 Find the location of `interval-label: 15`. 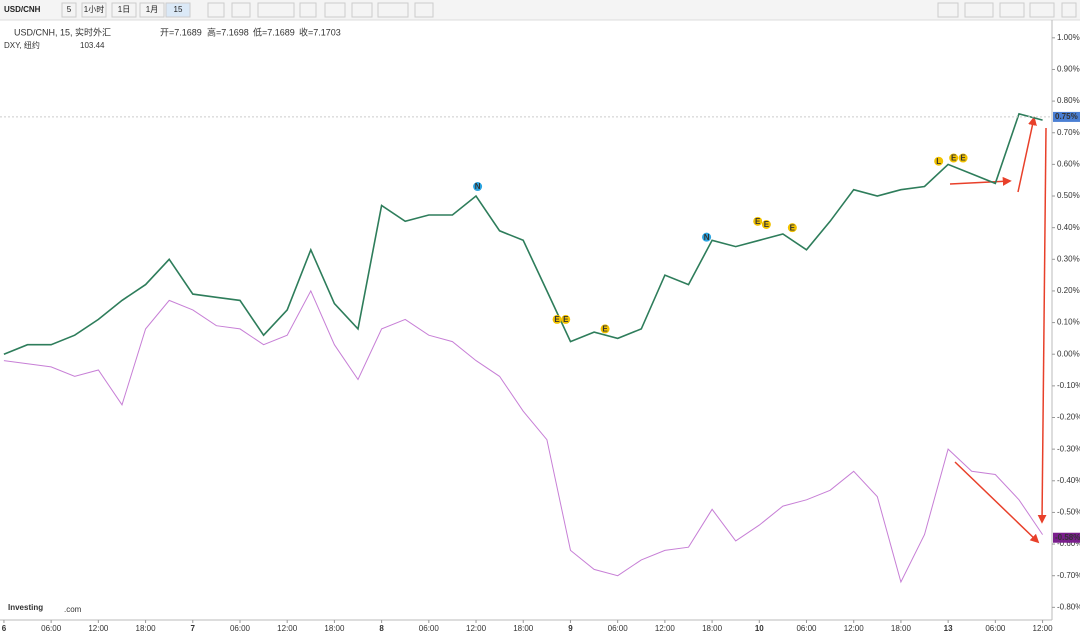

interval-label: 15 is located at coordinates (178, 9).